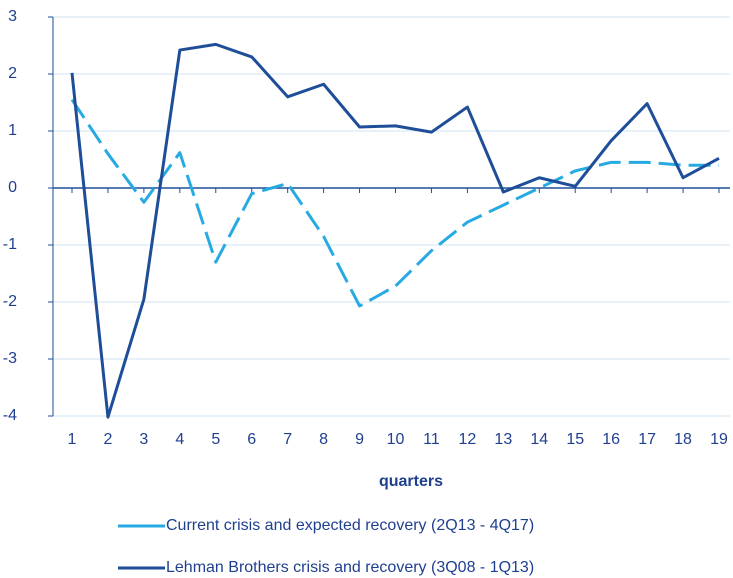  What do you see at coordinates (323, 439) in the screenshot?
I see `x-tick-label: 8` at bounding box center [323, 439].